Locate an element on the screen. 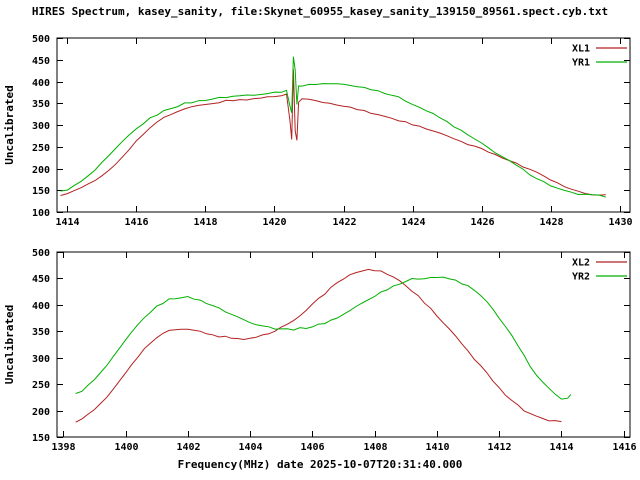 Image resolution: width=640 pixels, height=480 pixels. svg-text: 1404 is located at coordinates (250, 447).